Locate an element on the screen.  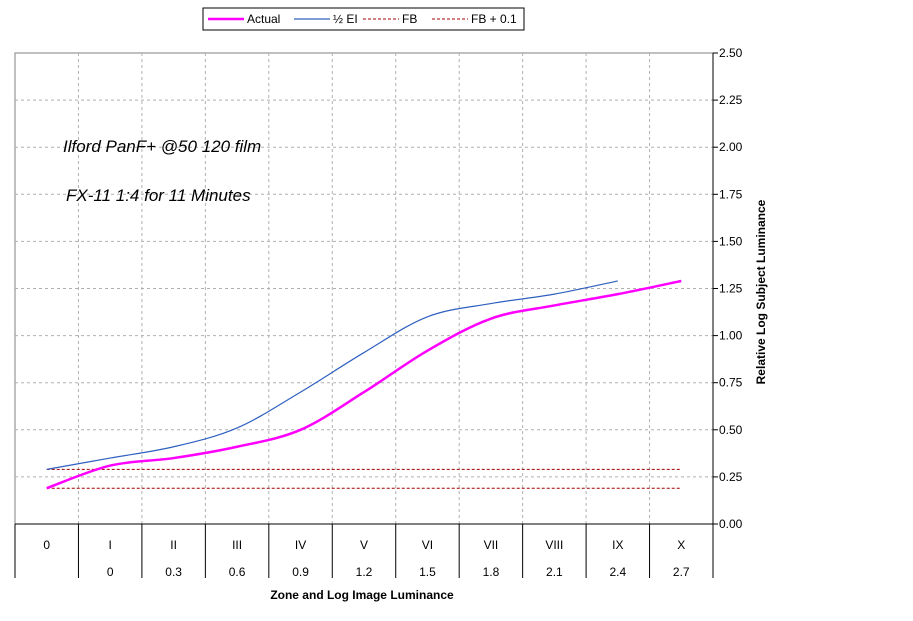
y-tick-label: 0.50 is located at coordinates (731, 430).